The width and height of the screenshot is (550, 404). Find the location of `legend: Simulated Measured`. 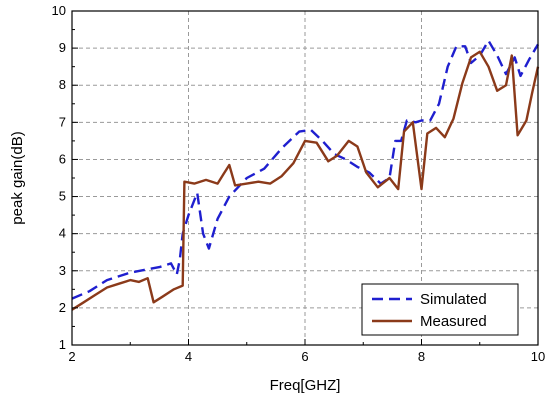

legend: Simulated Measured is located at coordinates (440, 309).